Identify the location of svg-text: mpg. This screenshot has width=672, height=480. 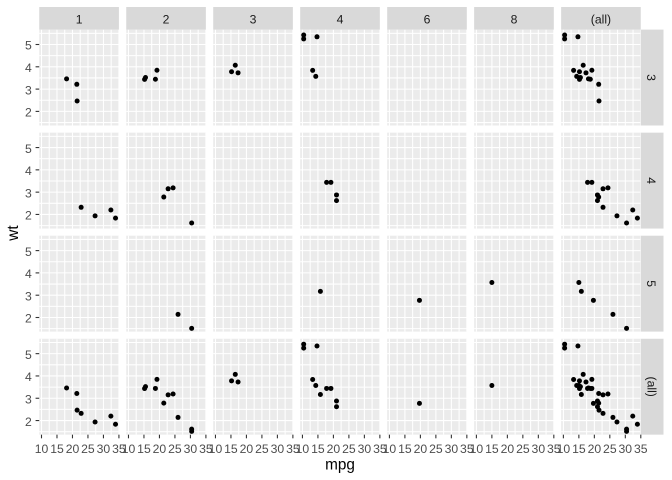
(340, 464).